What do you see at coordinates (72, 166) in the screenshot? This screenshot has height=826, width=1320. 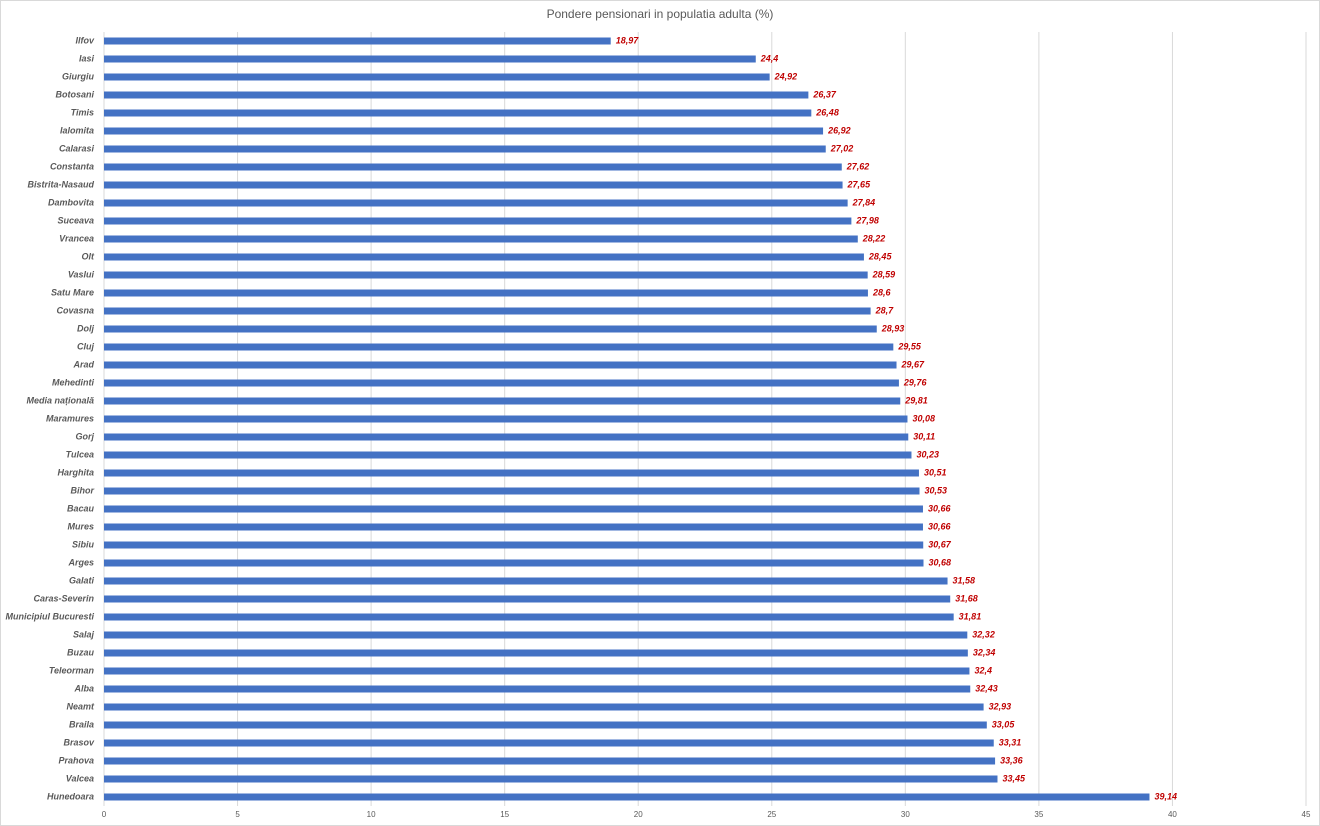 I see `y-tick-label: Constanta` at bounding box center [72, 166].